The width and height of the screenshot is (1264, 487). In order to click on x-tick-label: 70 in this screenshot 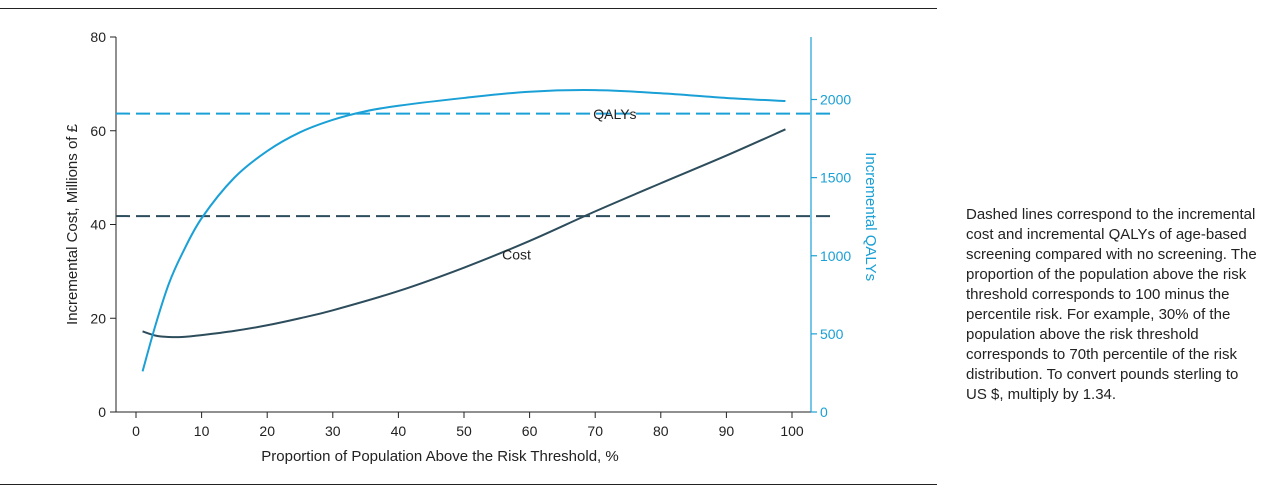, I will do `click(595, 431)`.